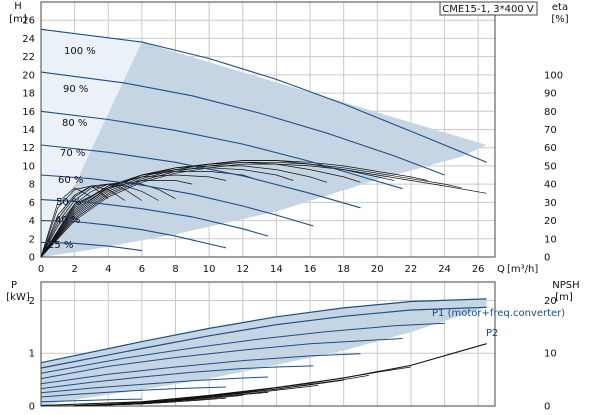 The image size is (593, 415). I want to click on x-tick-label: 22, so click(411, 269).